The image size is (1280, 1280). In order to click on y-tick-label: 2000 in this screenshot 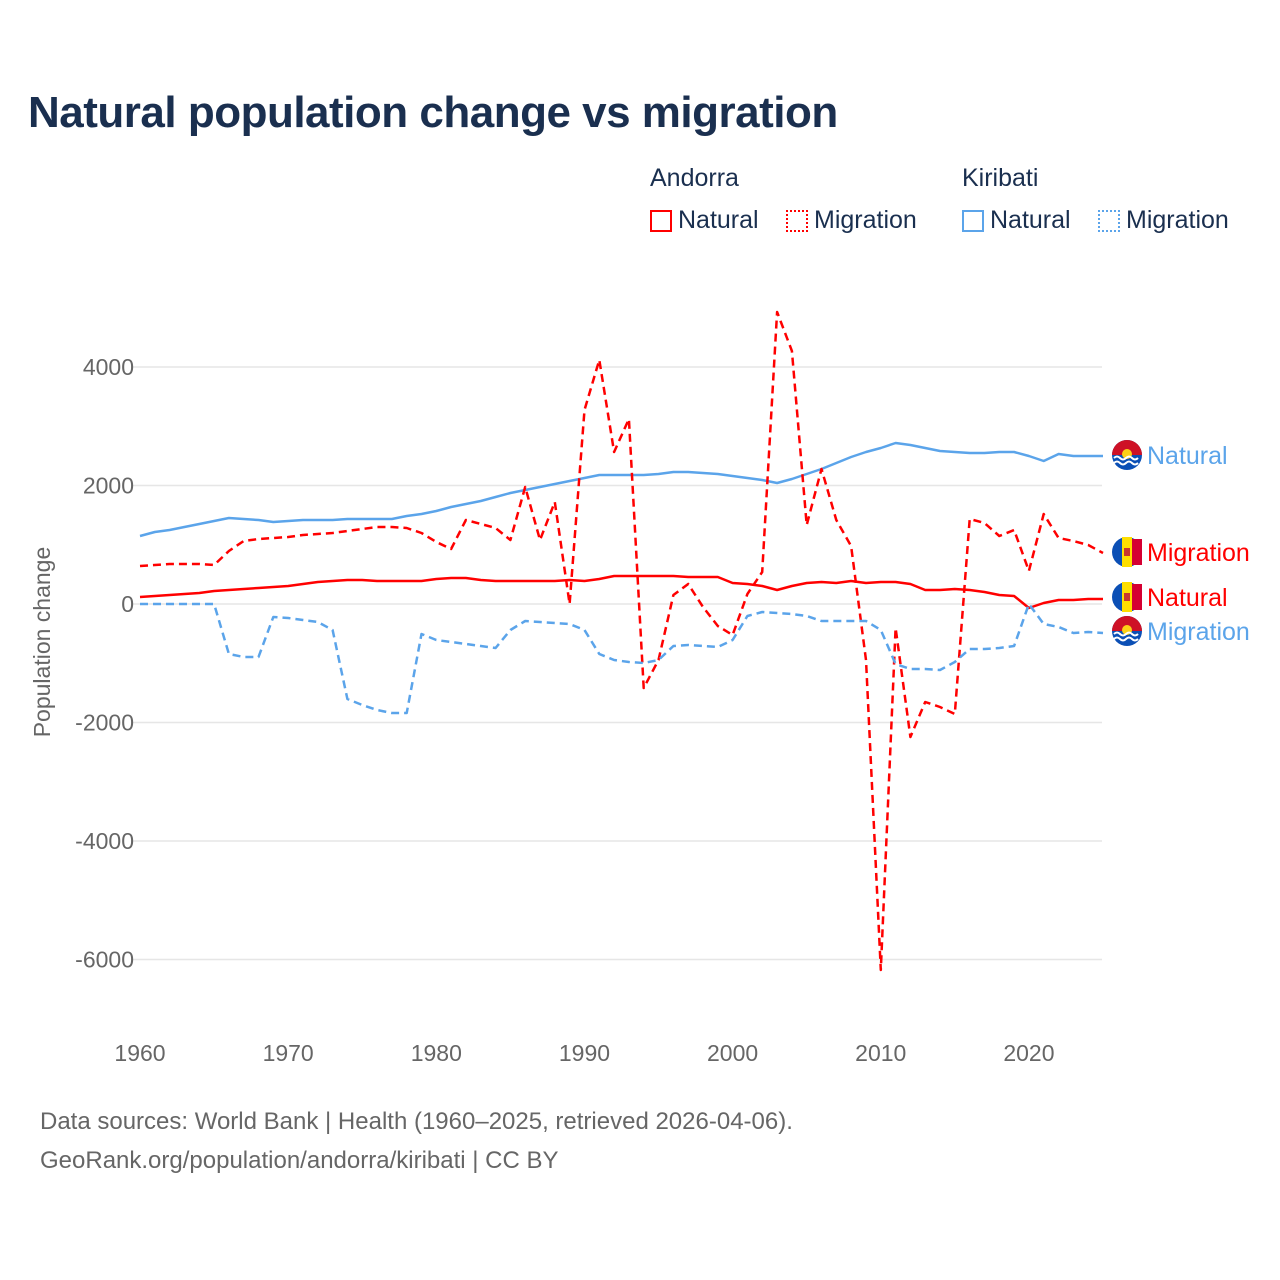, I will do `click(108, 486)`.